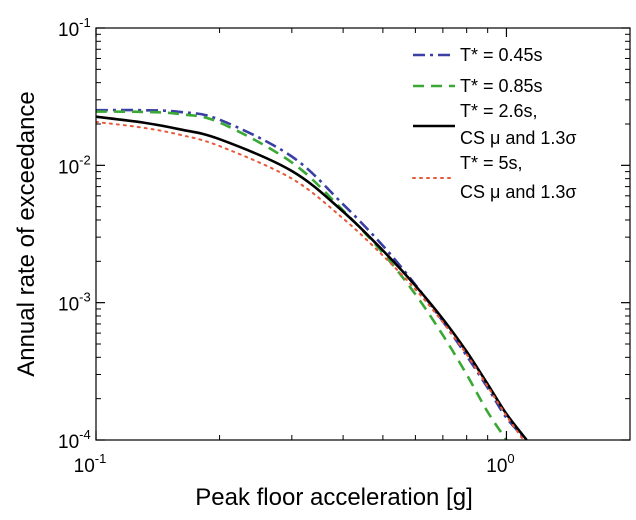 The height and width of the screenshot is (520, 636). Describe the element at coordinates (500, 464) in the screenshot. I see `x-tick-label-2: 10⁰` at that location.